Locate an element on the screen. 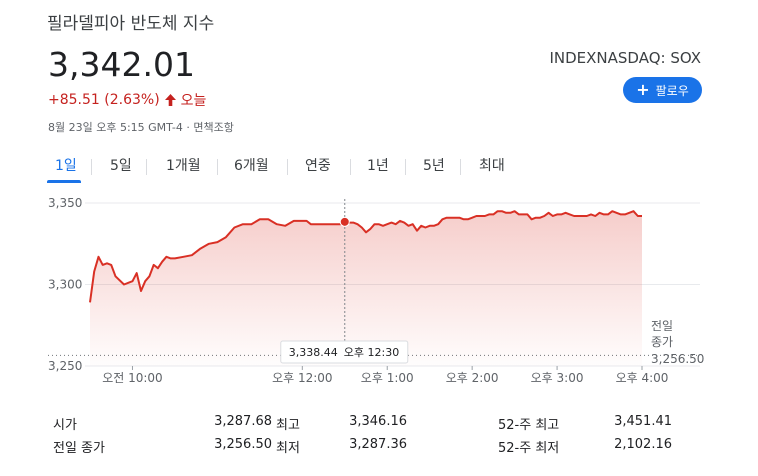 This screenshot has width=758, height=476. x-tick-label: 오후 3:00 is located at coordinates (557, 378).